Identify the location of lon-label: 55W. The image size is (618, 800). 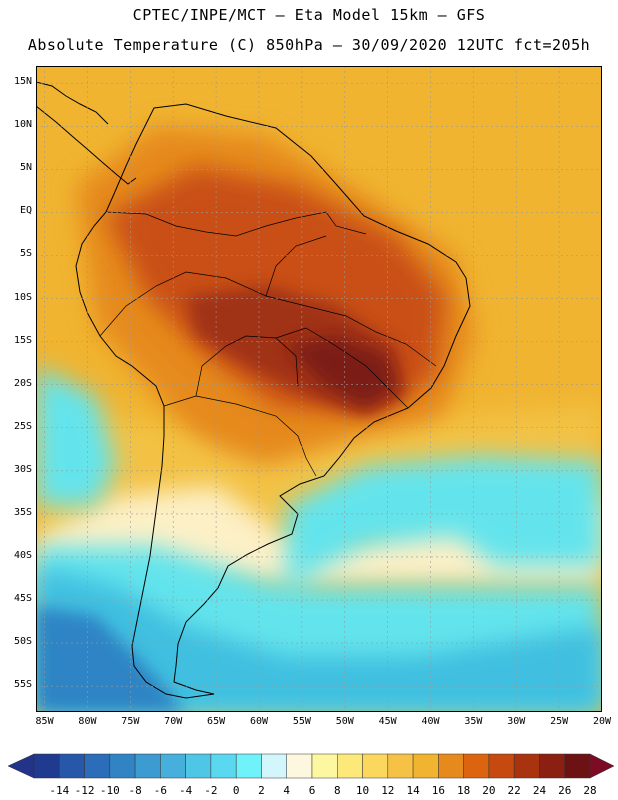
(301, 721).